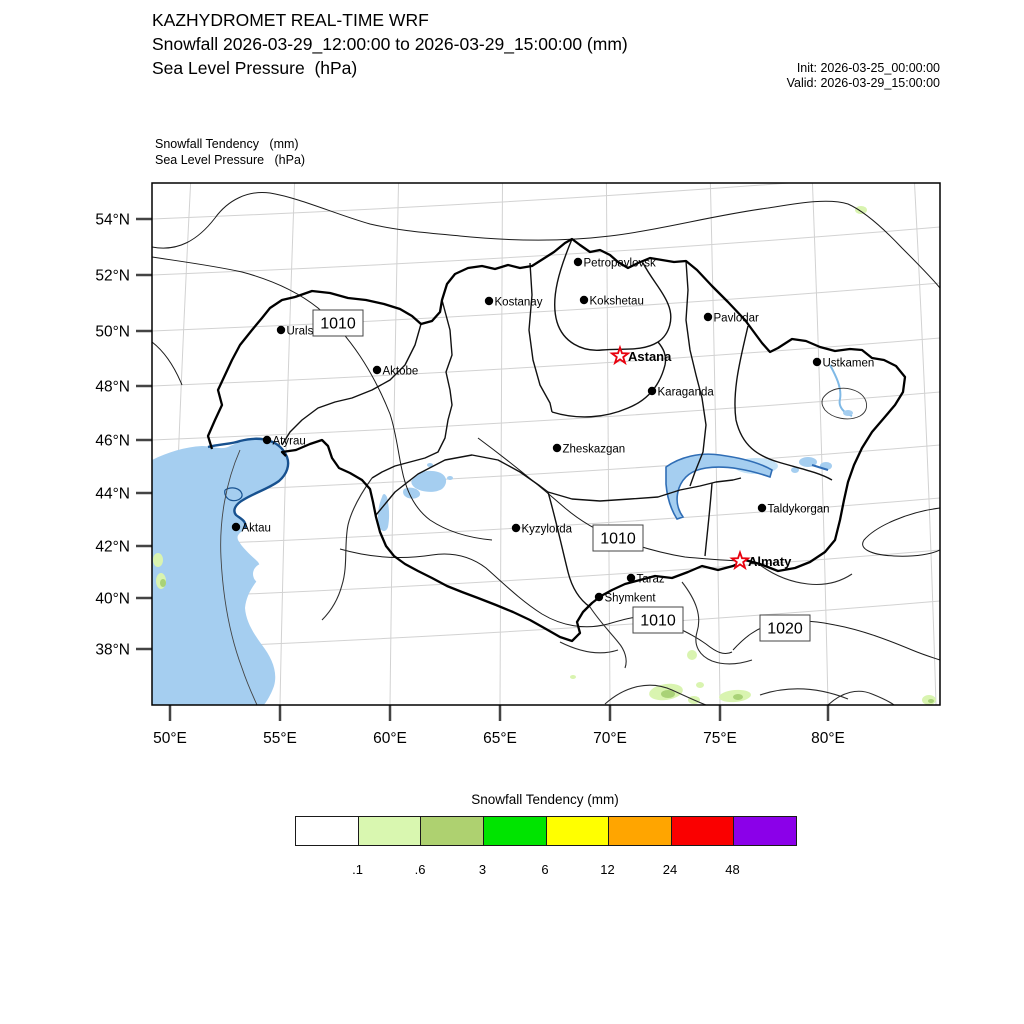  What do you see at coordinates (607, 869) in the screenshot?
I see `colorbar-tick-label: 12` at bounding box center [607, 869].